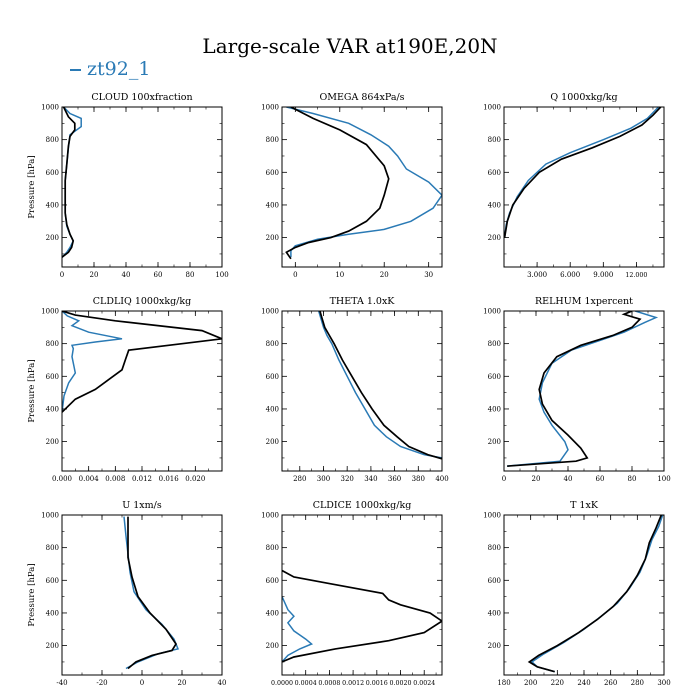 The height and width of the screenshot is (700, 700). I want to click on y-axis-label: Pressure [hPa], so click(32, 390).